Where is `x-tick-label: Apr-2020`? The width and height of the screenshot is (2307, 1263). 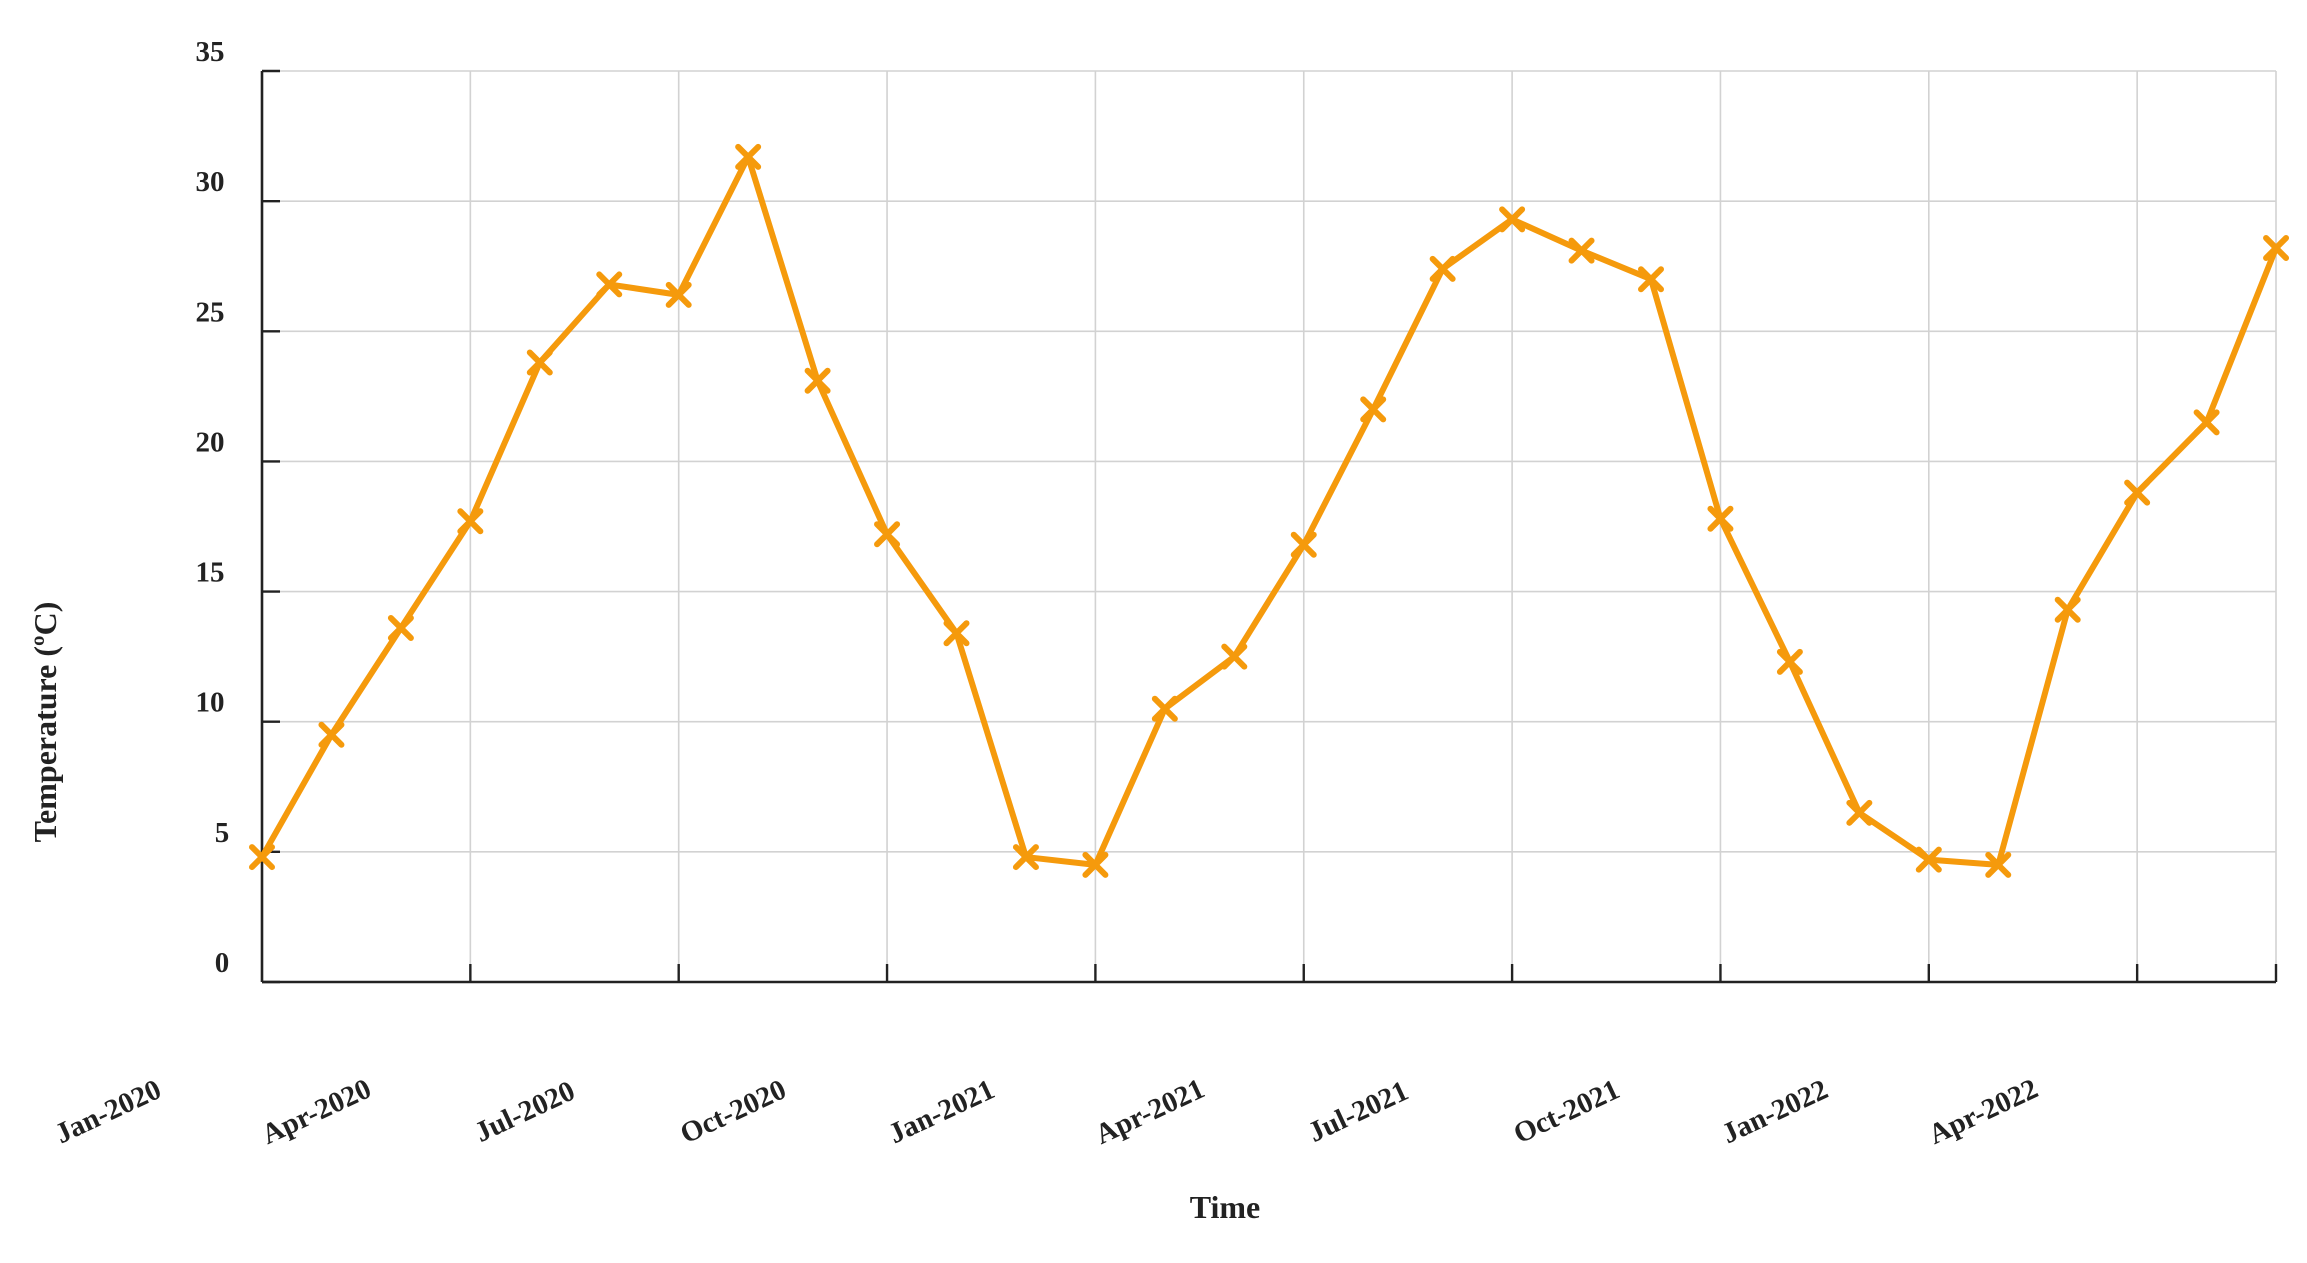 x-tick-label: Apr-2020 is located at coordinates (316, 1112).